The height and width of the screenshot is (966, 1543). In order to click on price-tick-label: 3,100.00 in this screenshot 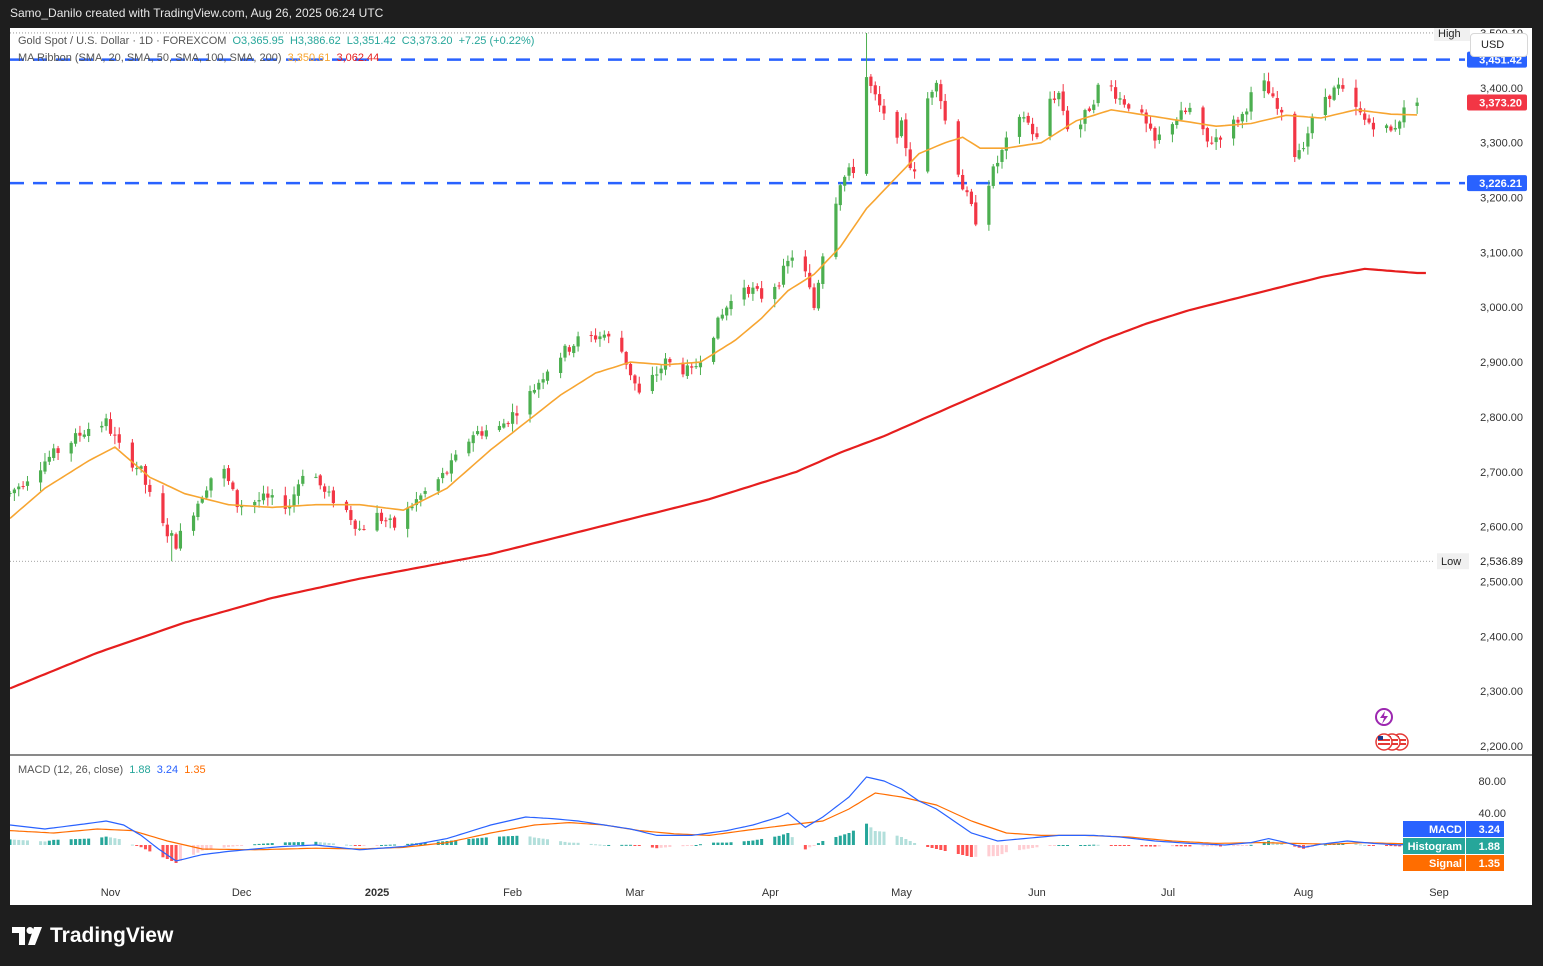, I will do `click(1501, 253)`.